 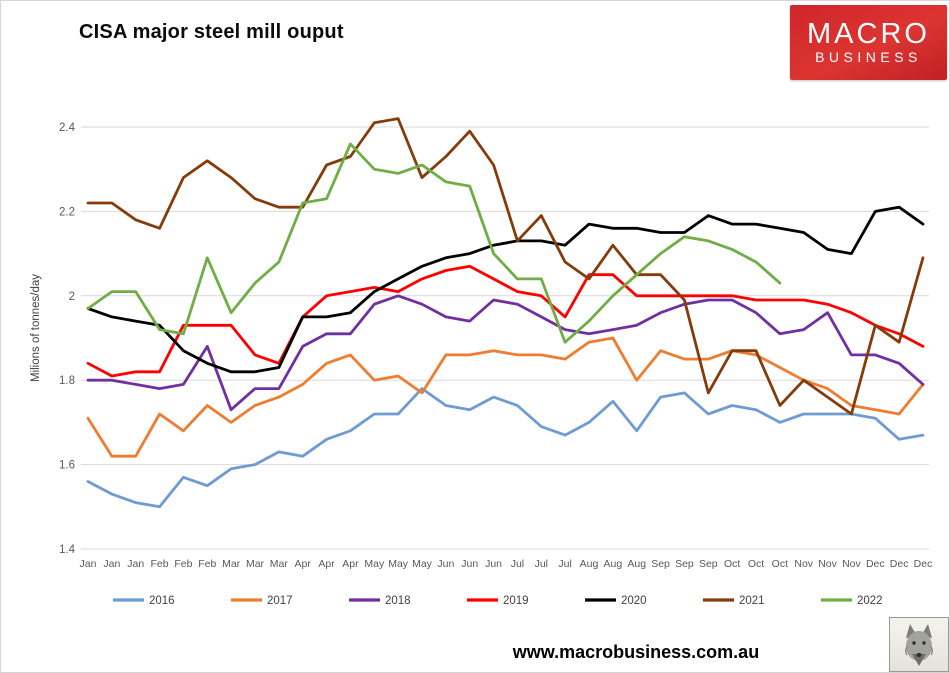 I want to click on wolf-logo, so click(x=919, y=644).